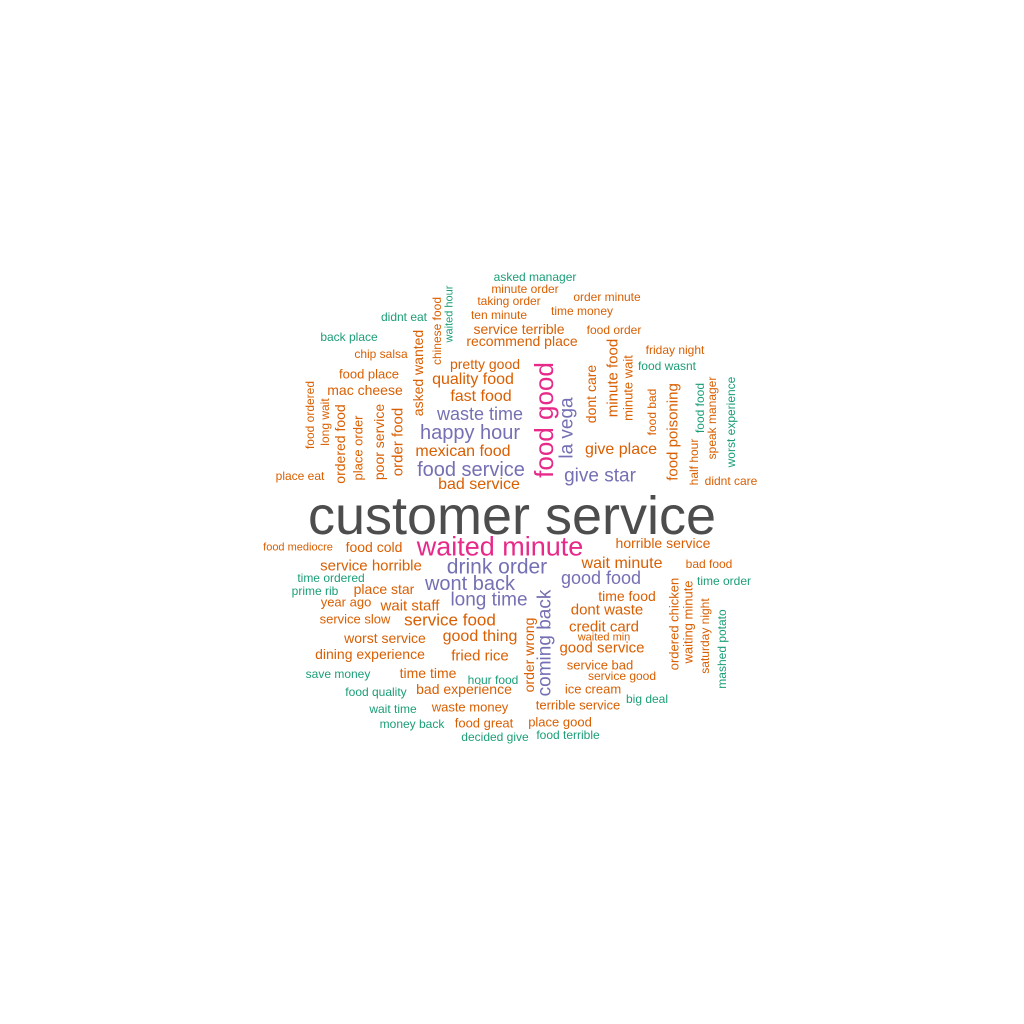 This screenshot has width=1024, height=1024. Describe the element at coordinates (470, 584) in the screenshot. I see `word-wont-back: wont back` at that location.